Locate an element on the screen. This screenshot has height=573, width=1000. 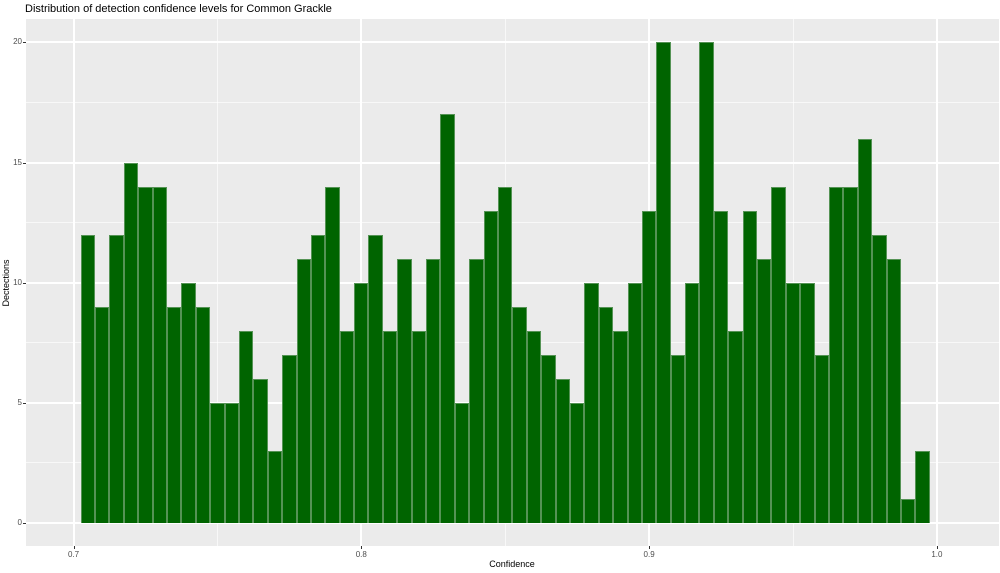
y-tick-label: 5 is located at coordinates (19, 402).